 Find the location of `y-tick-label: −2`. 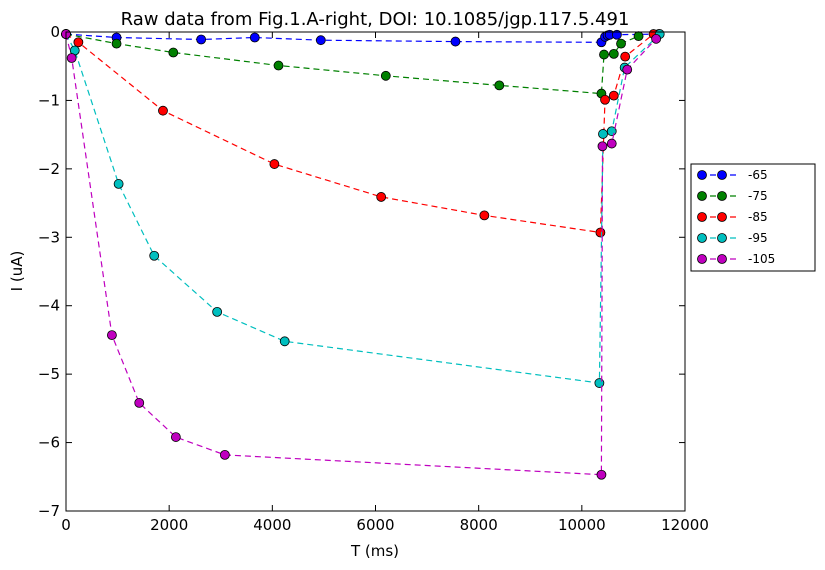

y-tick-label: −2 is located at coordinates (49, 169).